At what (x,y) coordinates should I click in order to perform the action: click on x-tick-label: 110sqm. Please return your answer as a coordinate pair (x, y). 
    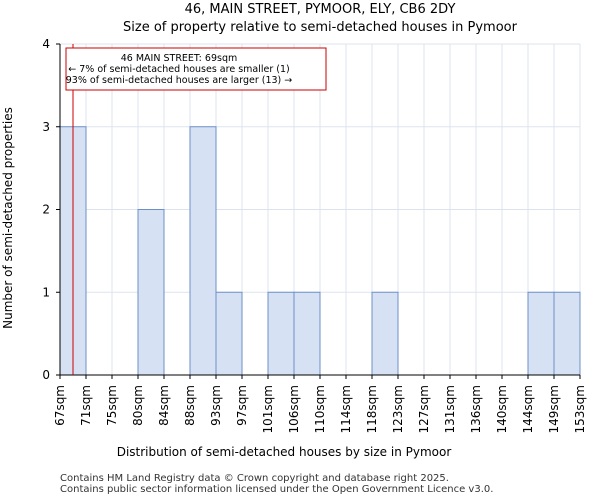
    Looking at the image, I should click on (320, 409).